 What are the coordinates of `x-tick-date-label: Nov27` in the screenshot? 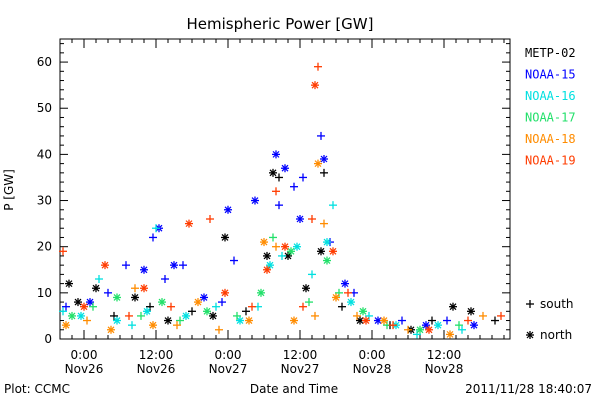 It's located at (300, 369).